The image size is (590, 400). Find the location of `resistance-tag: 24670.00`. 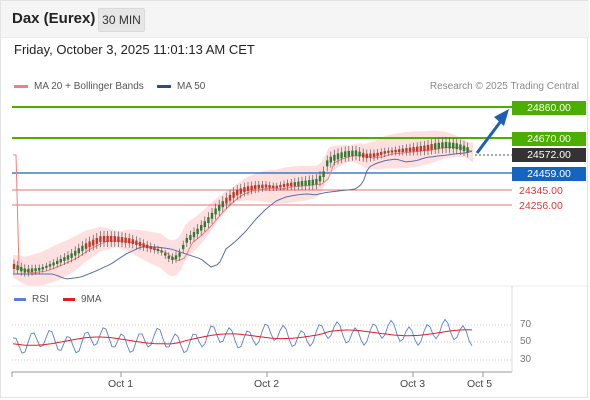

resistance-tag: 24670.00 is located at coordinates (549, 139).